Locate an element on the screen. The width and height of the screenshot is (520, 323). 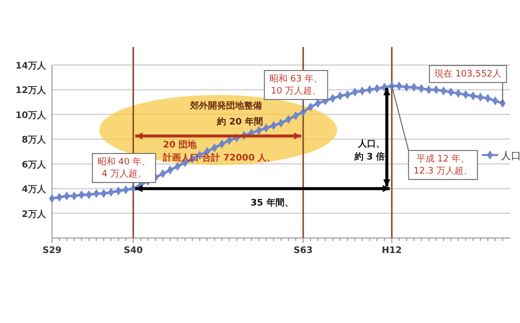
annotation: 昭和 63 年、 10 万人超、 is located at coordinates (296, 85).